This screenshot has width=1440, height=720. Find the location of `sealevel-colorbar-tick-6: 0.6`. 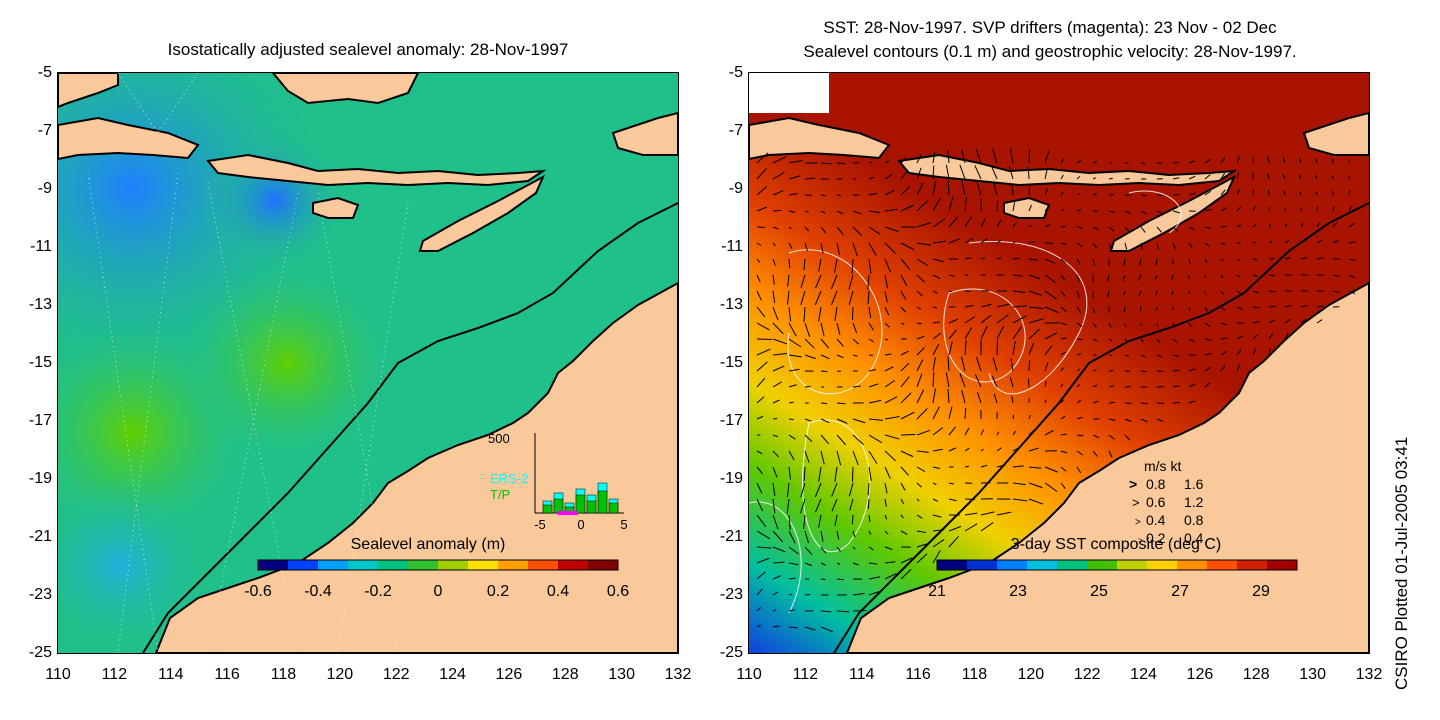

sealevel-colorbar-tick-6: 0.6 is located at coordinates (618, 591).